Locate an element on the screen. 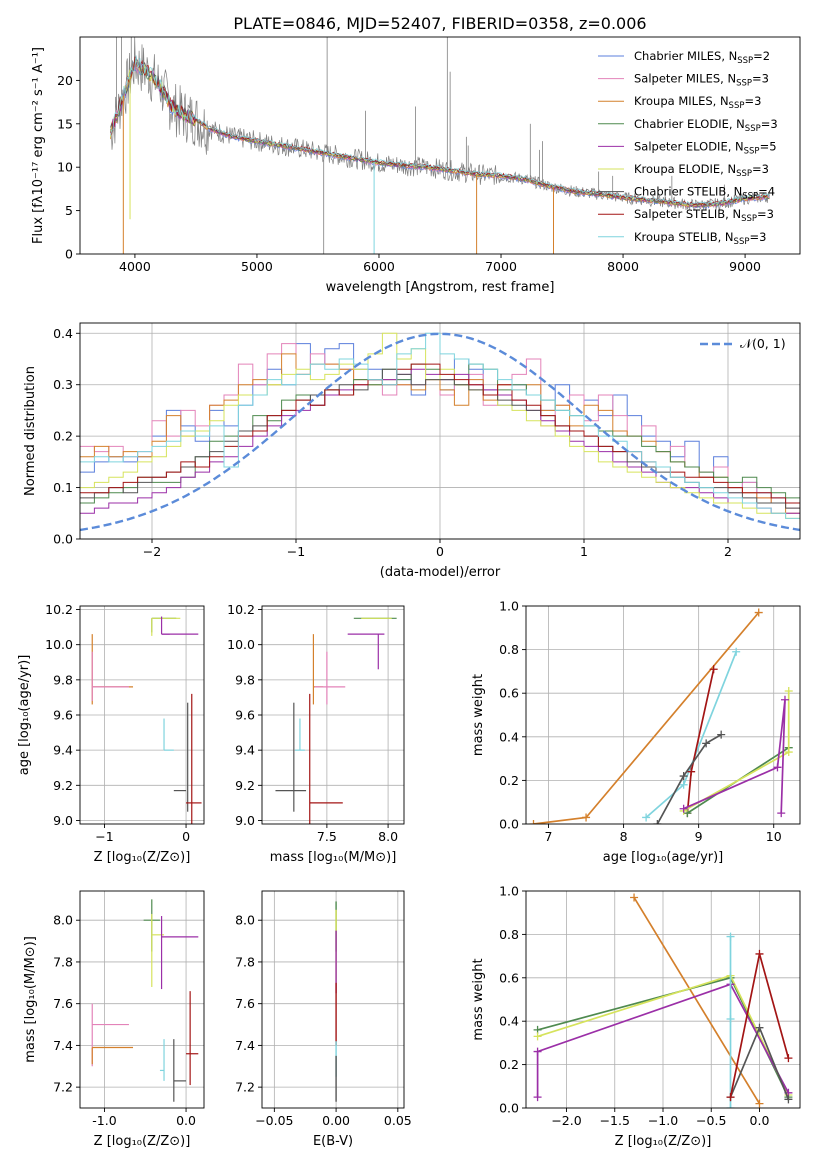 This screenshot has width=819, height=1170. x-axis-label: age [log₁₀(age/yr)] is located at coordinates (663, 857).